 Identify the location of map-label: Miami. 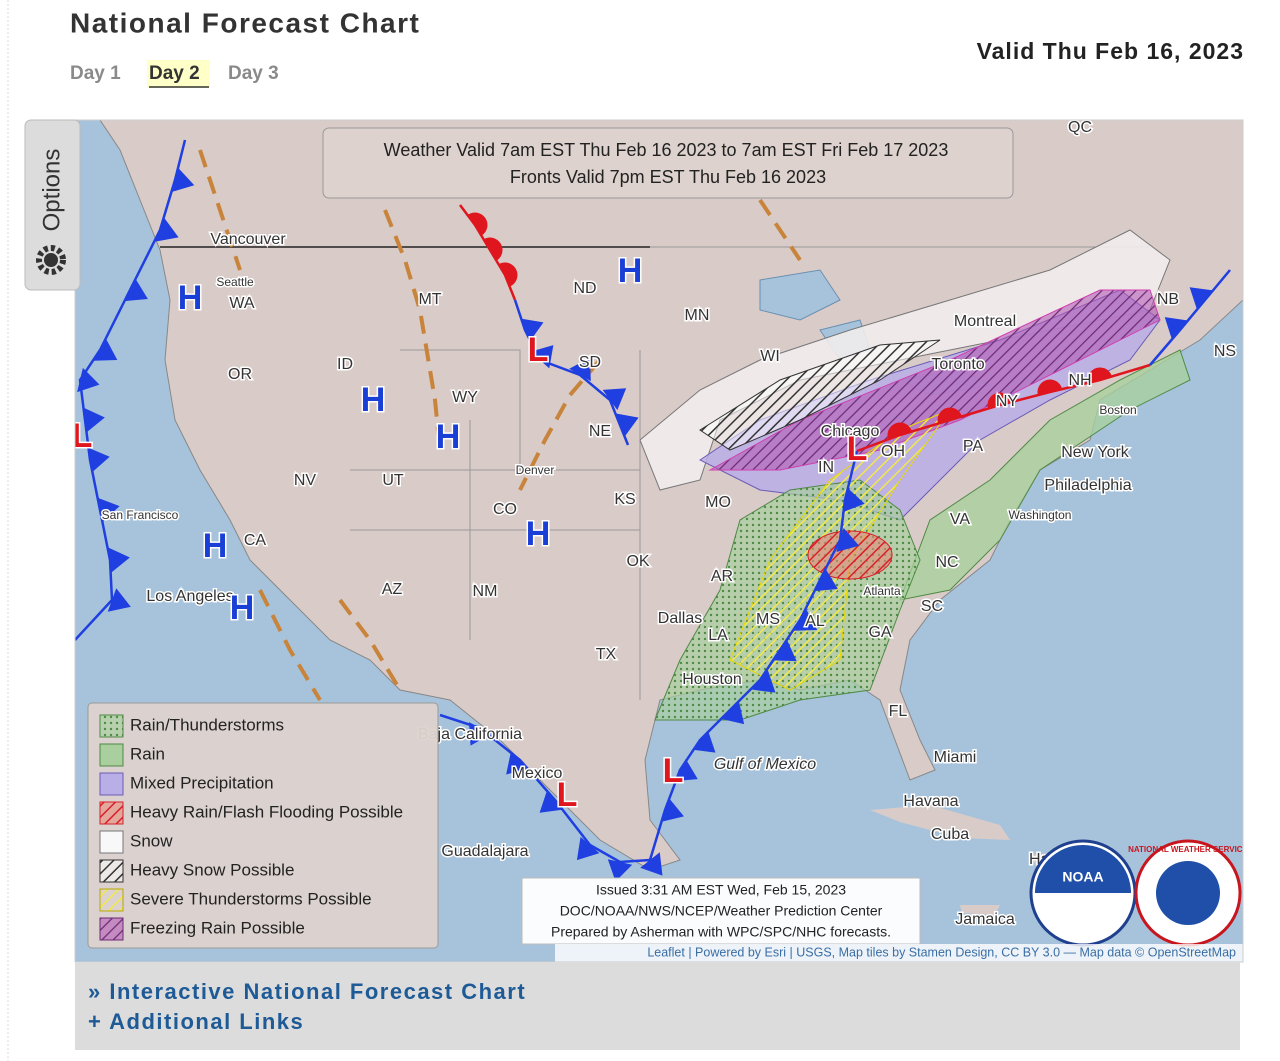
(955, 757).